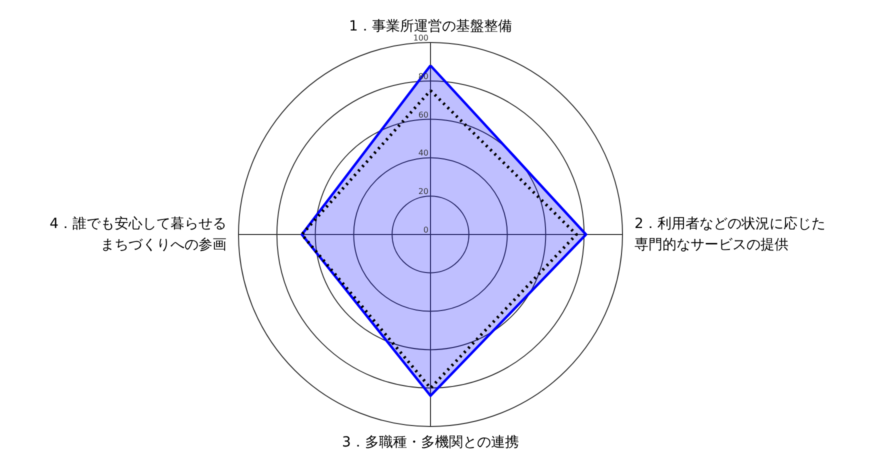  Describe the element at coordinates (423, 115) in the screenshot. I see `y-tick-label: 60` at that location.